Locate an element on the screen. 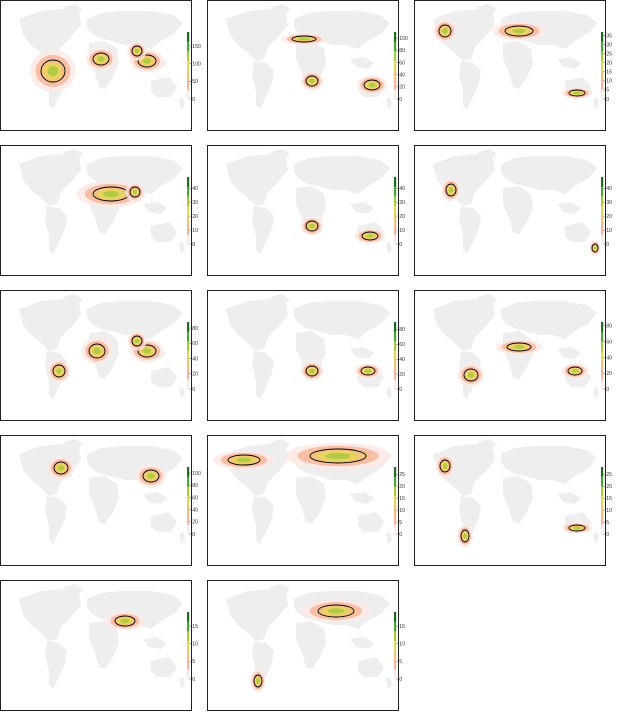  legend-13: 0 5 10 15 is located at coordinates (195, 645).